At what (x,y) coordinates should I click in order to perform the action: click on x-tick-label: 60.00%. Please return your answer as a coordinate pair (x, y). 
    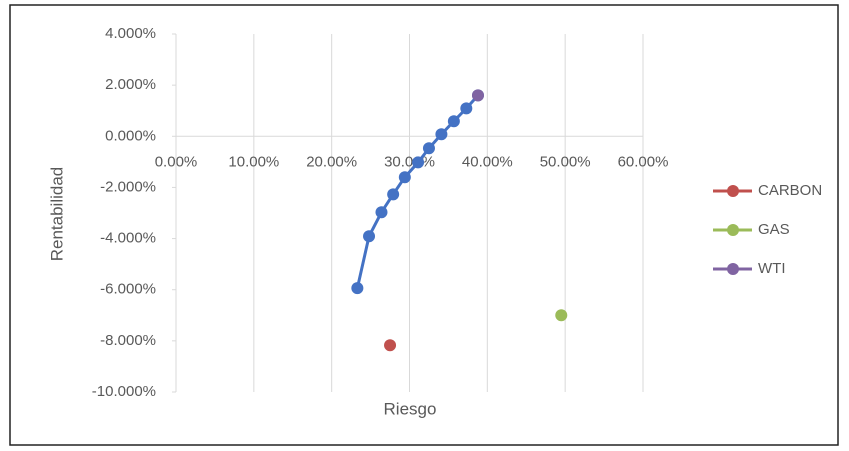
    Looking at the image, I should click on (643, 161).